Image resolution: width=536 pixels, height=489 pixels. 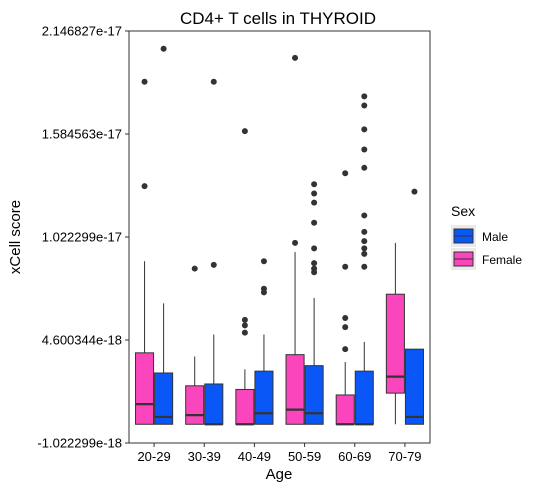 I want to click on legend-title: Sex, so click(x=463, y=211).